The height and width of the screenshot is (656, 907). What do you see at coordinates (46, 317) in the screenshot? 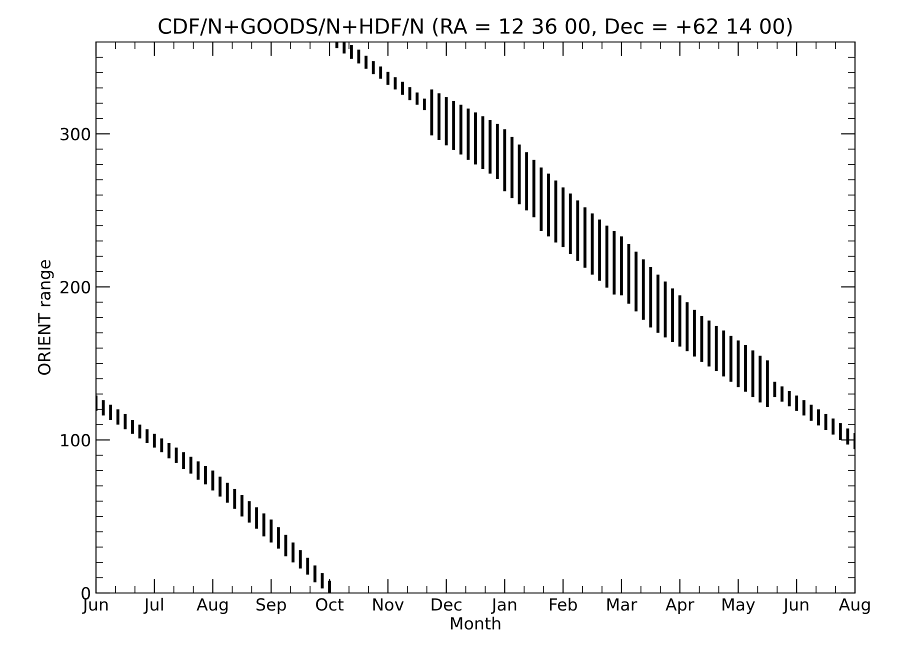
I see `y-axis-title: ORIENT range` at bounding box center [46, 317].